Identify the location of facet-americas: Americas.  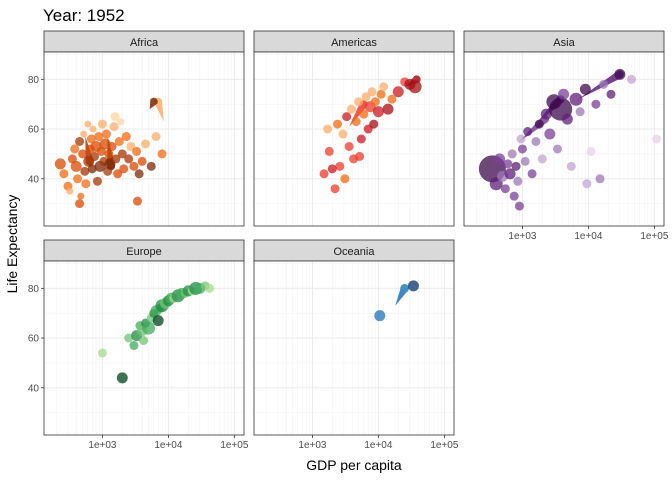
(354, 128).